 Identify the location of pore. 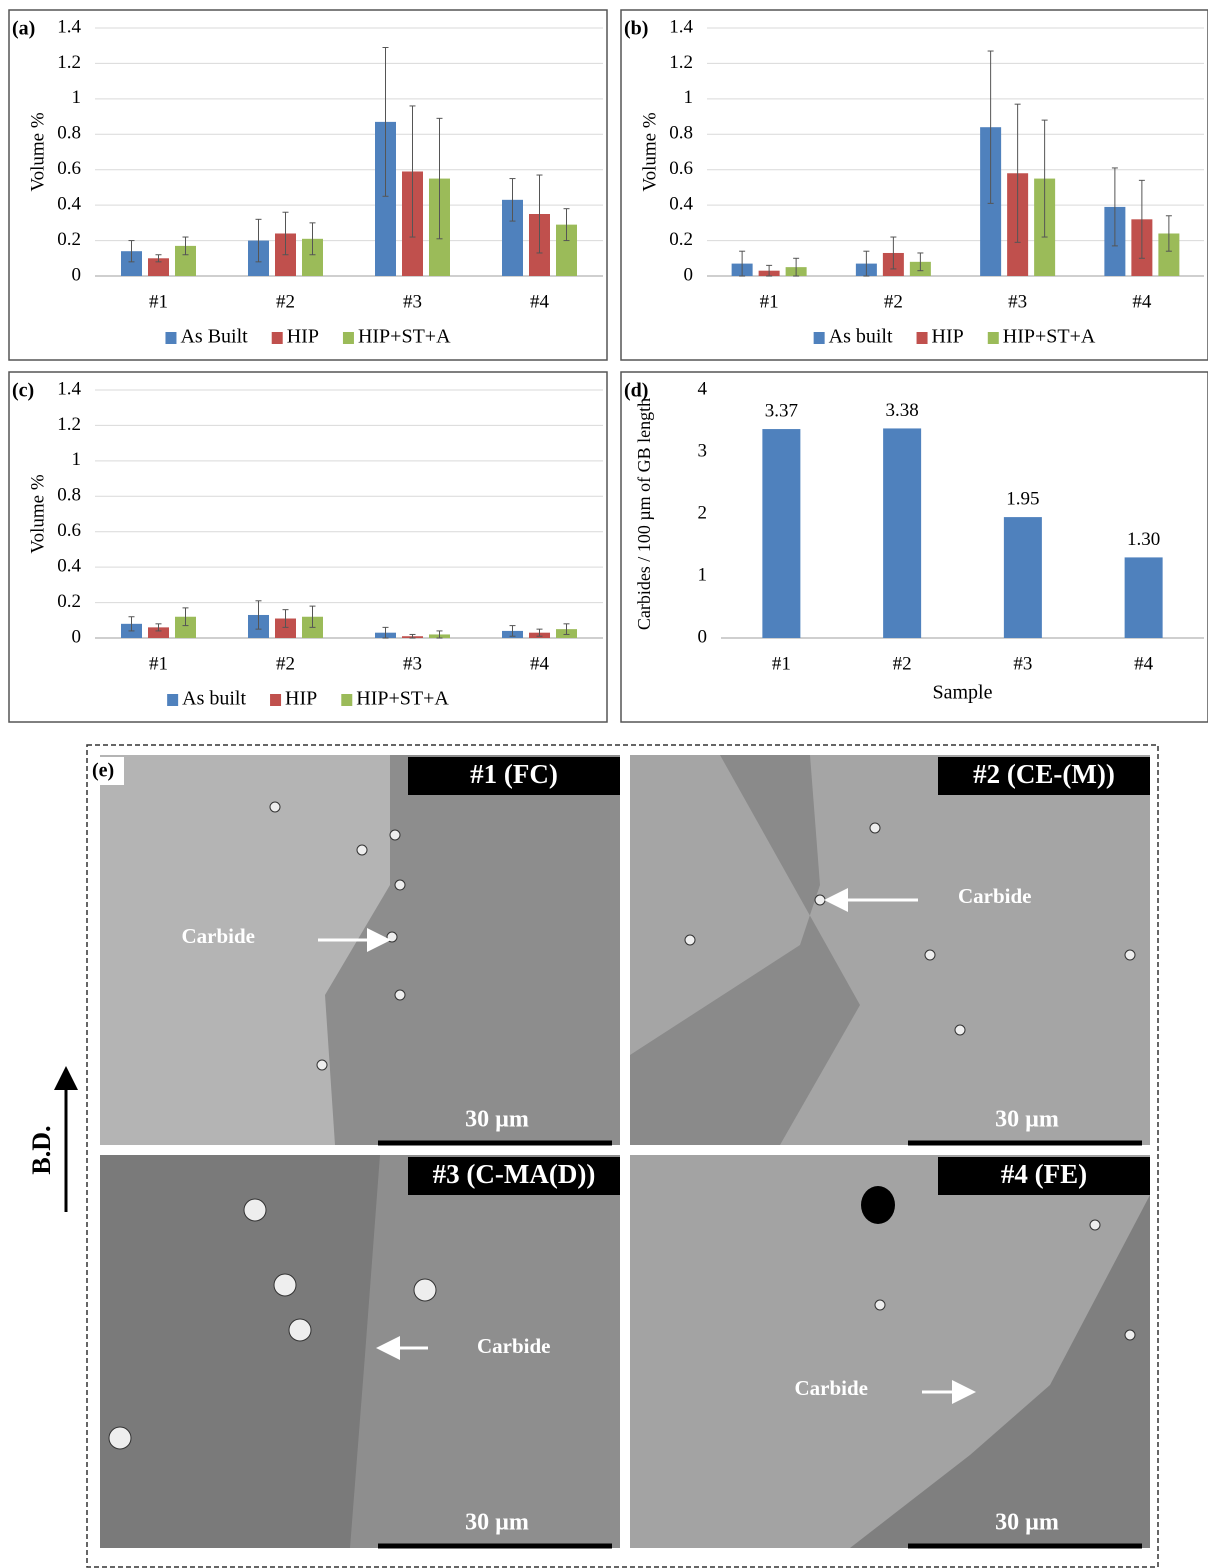
(878, 1205).